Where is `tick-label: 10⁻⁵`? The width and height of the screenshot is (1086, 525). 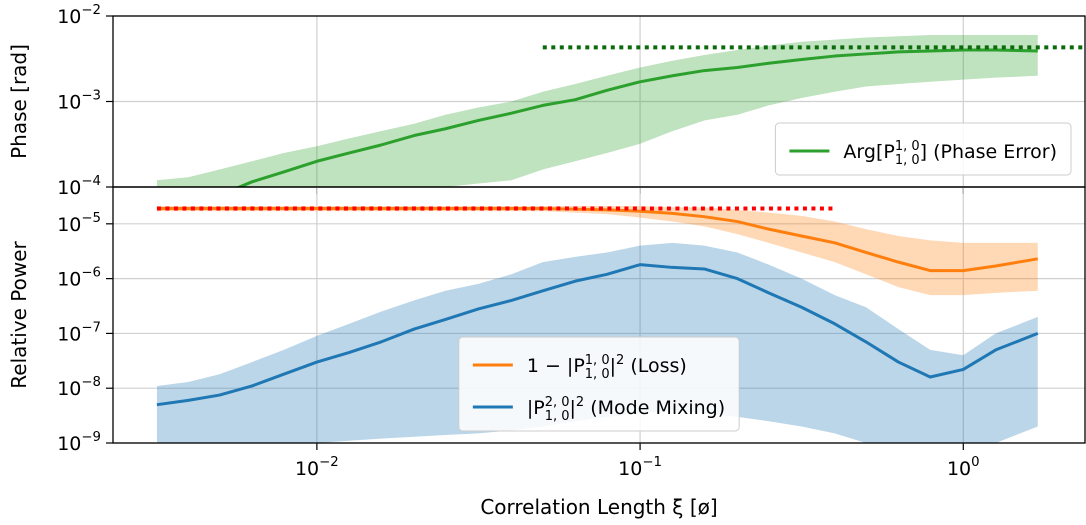 tick-label: 10⁻⁵ is located at coordinates (79, 223).